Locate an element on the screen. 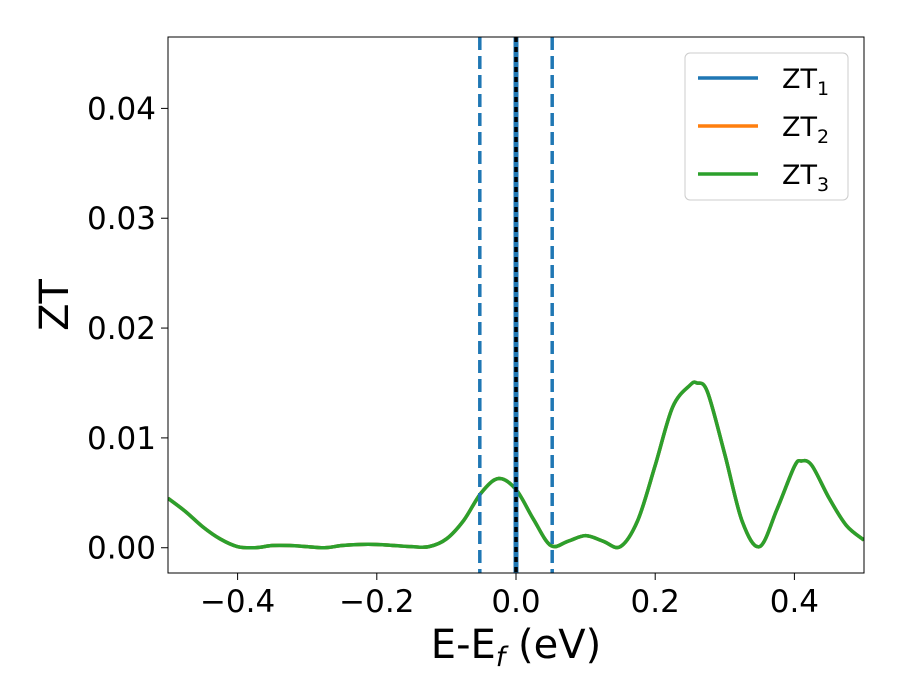 This screenshot has width=900, height=700. y-tick-label: 0.04 is located at coordinates (121, 109).